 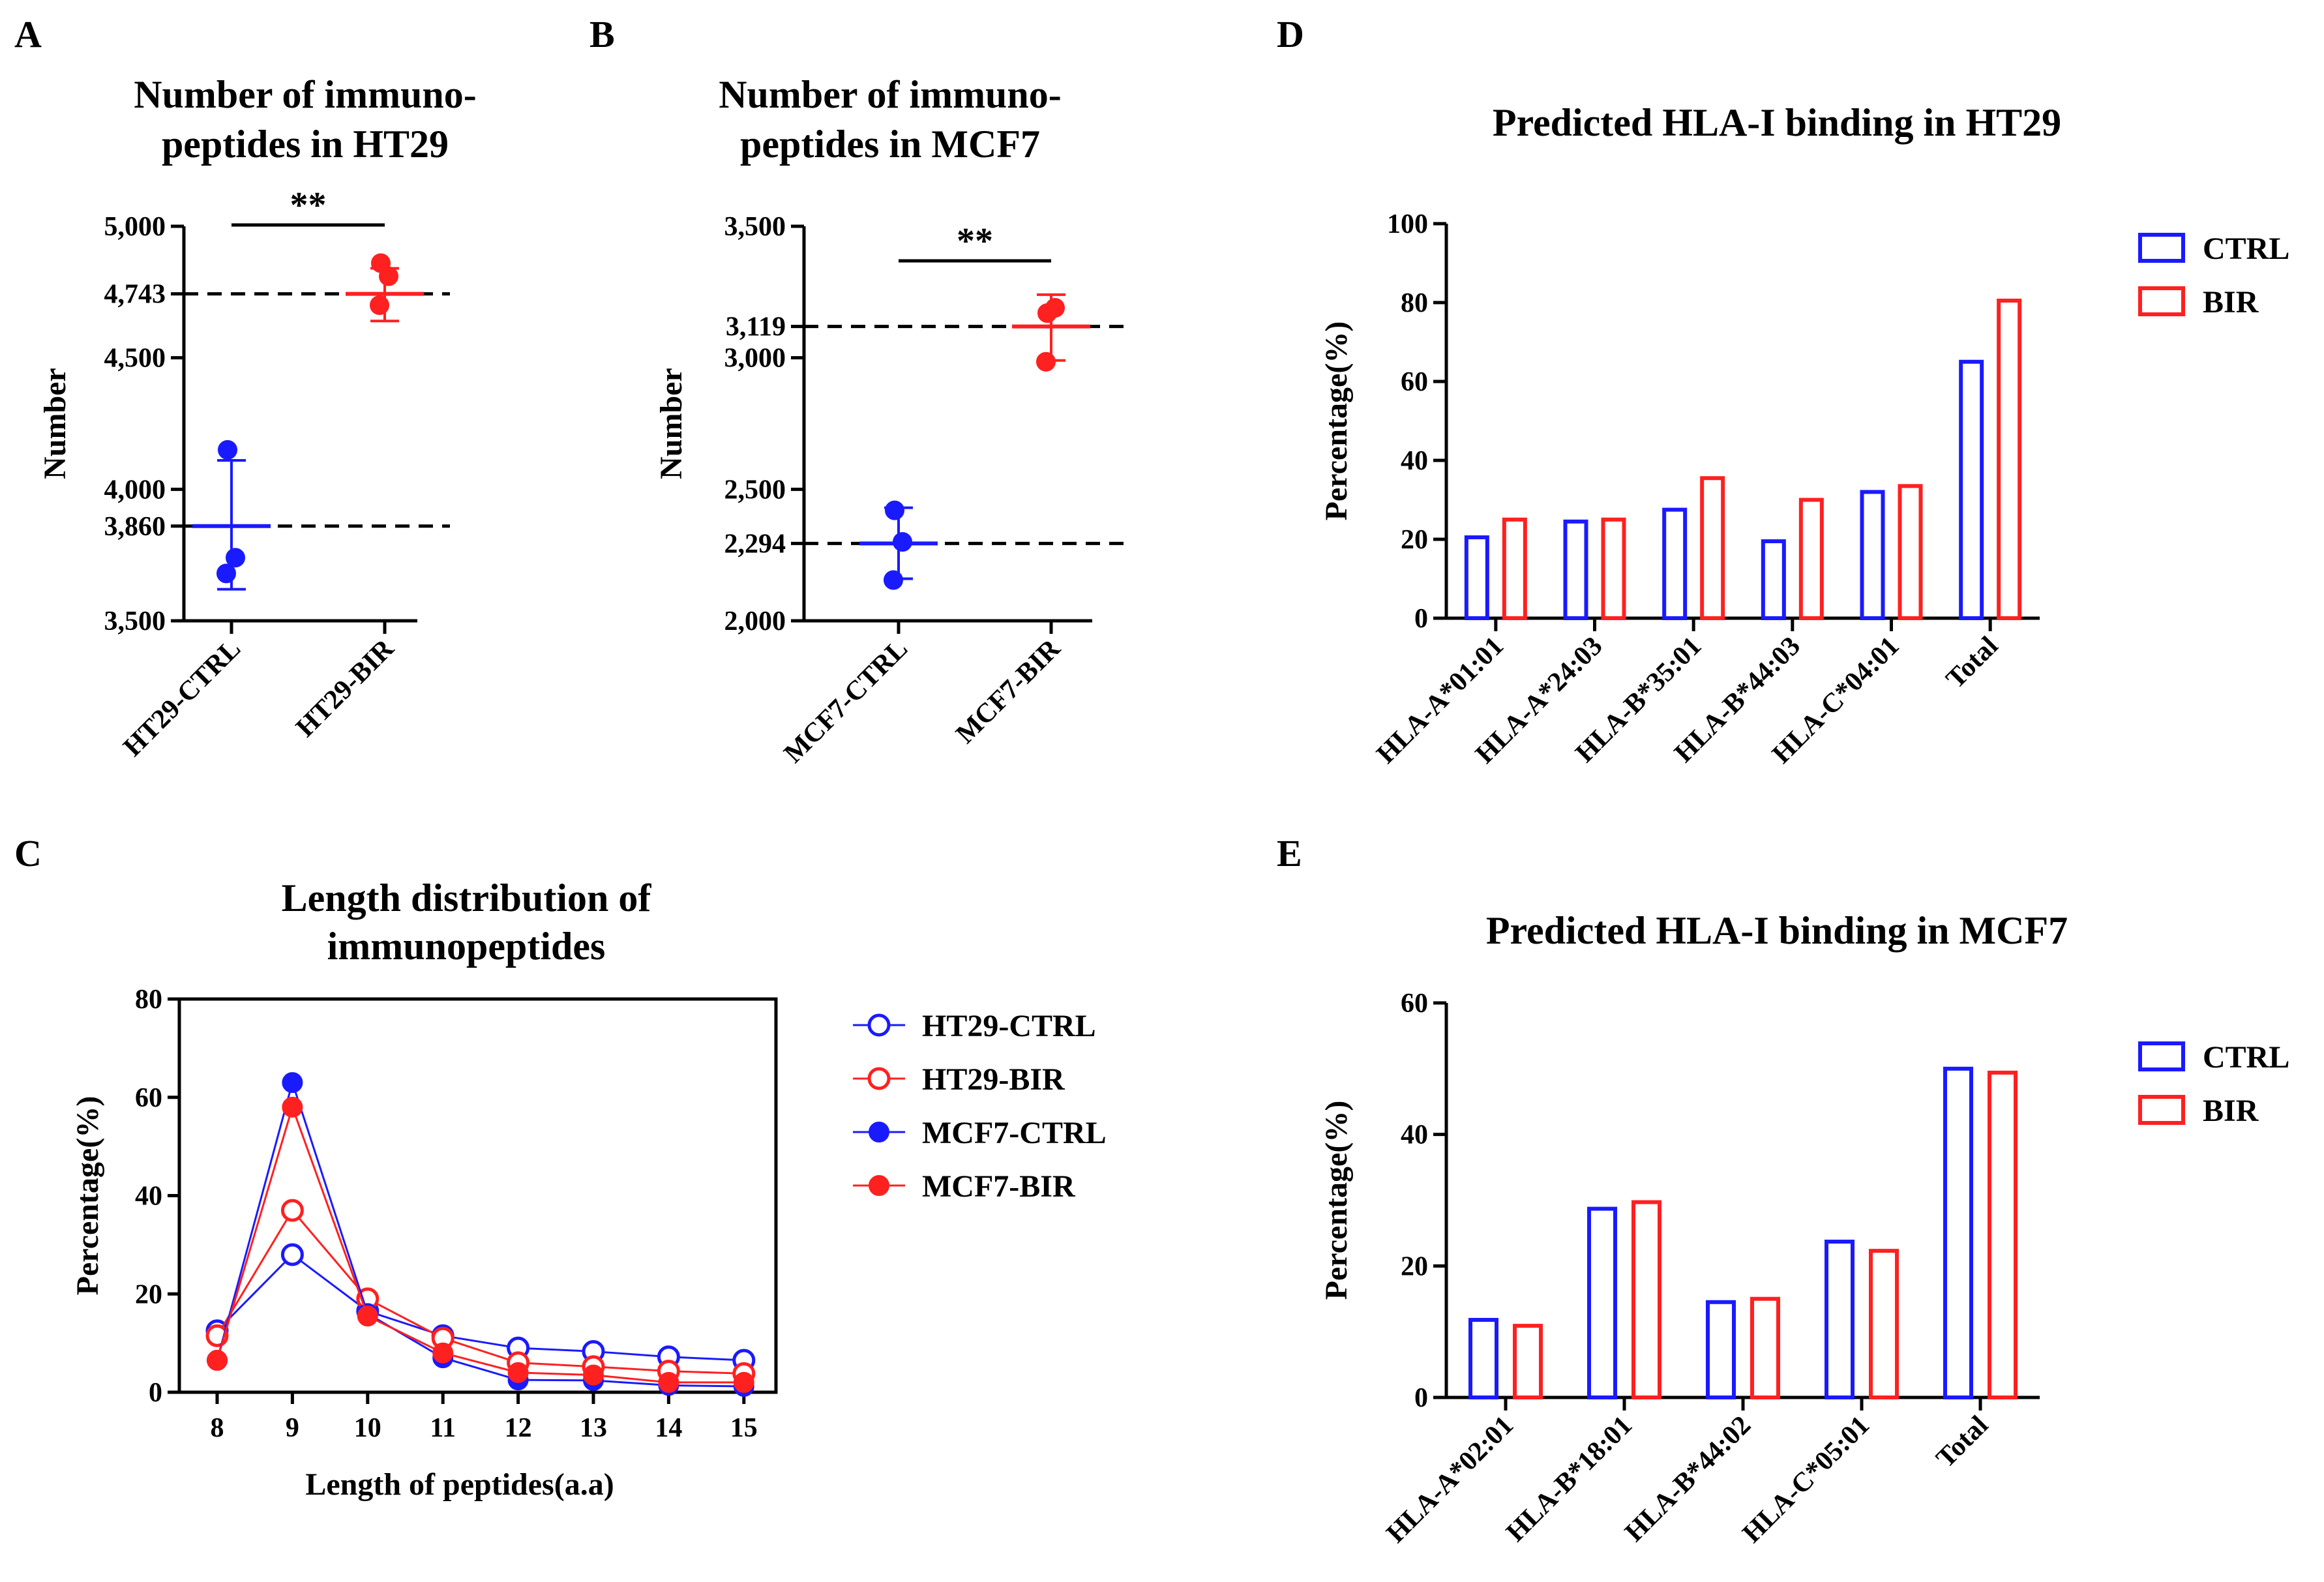 What do you see at coordinates (460, 1484) in the screenshot?
I see `x-axis-label: Length of peptides(a.a)` at bounding box center [460, 1484].